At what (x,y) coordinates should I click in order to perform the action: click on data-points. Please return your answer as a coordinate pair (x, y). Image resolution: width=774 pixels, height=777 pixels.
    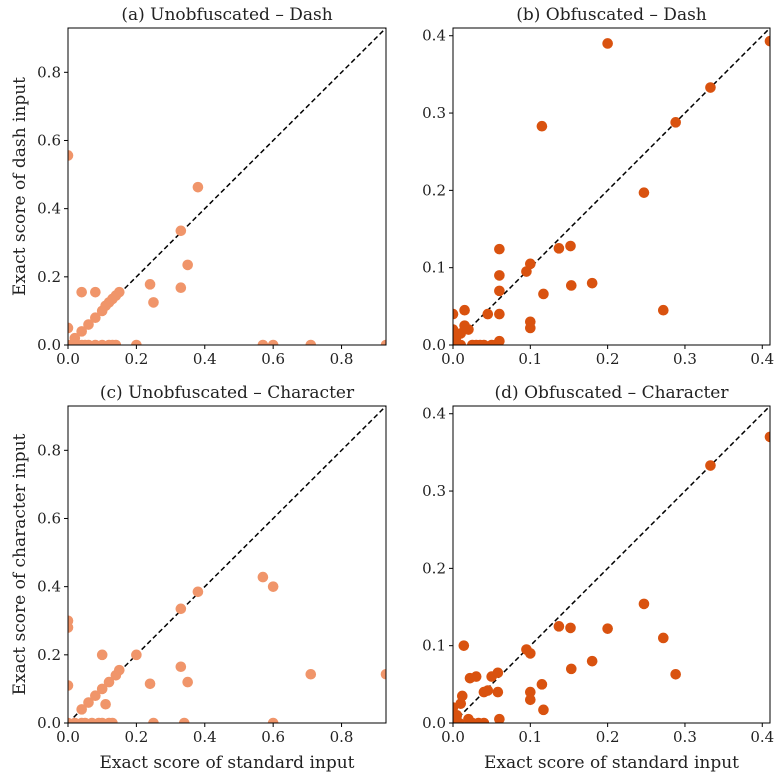
    Looking at the image, I should click on (227, 247).